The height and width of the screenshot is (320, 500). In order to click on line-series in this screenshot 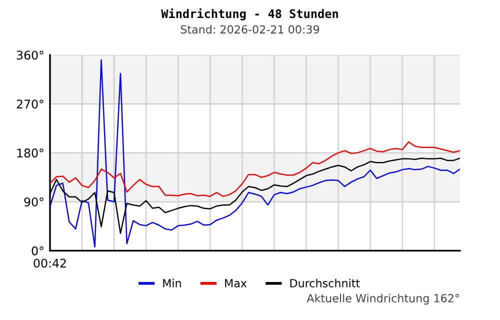, I will do `click(255, 169)`.